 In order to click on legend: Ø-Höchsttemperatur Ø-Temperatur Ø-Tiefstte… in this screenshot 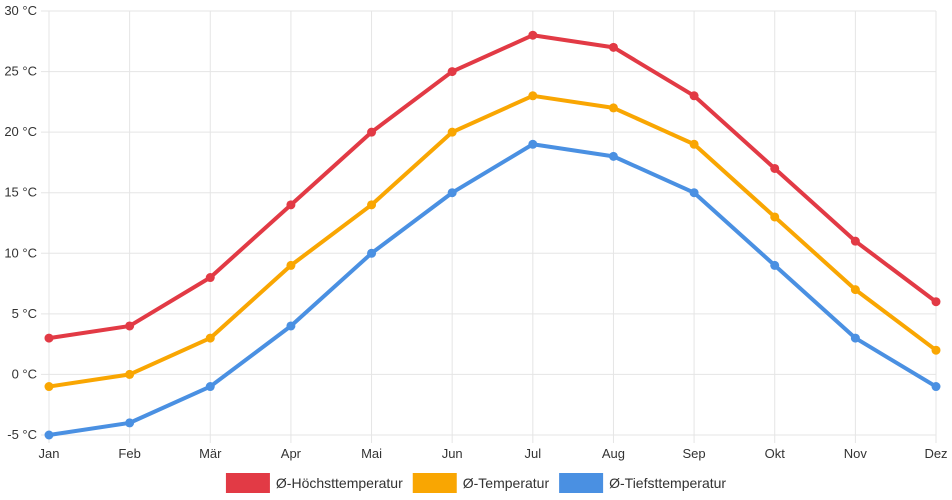, I will do `click(475, 483)`.